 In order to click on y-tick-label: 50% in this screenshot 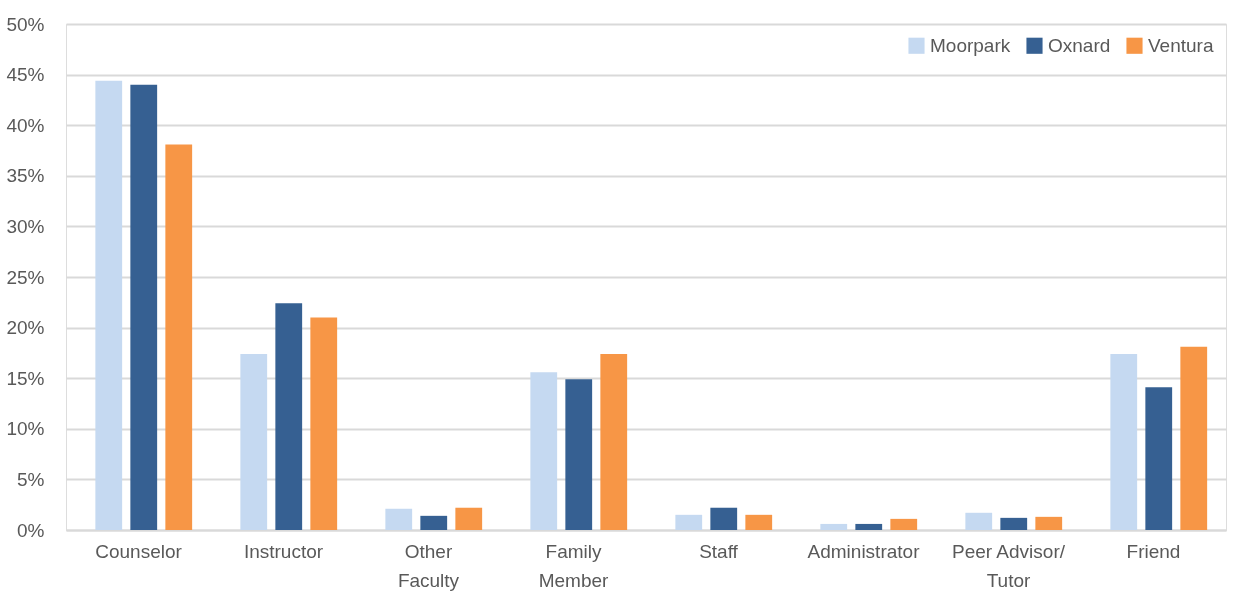, I will do `click(25, 24)`.